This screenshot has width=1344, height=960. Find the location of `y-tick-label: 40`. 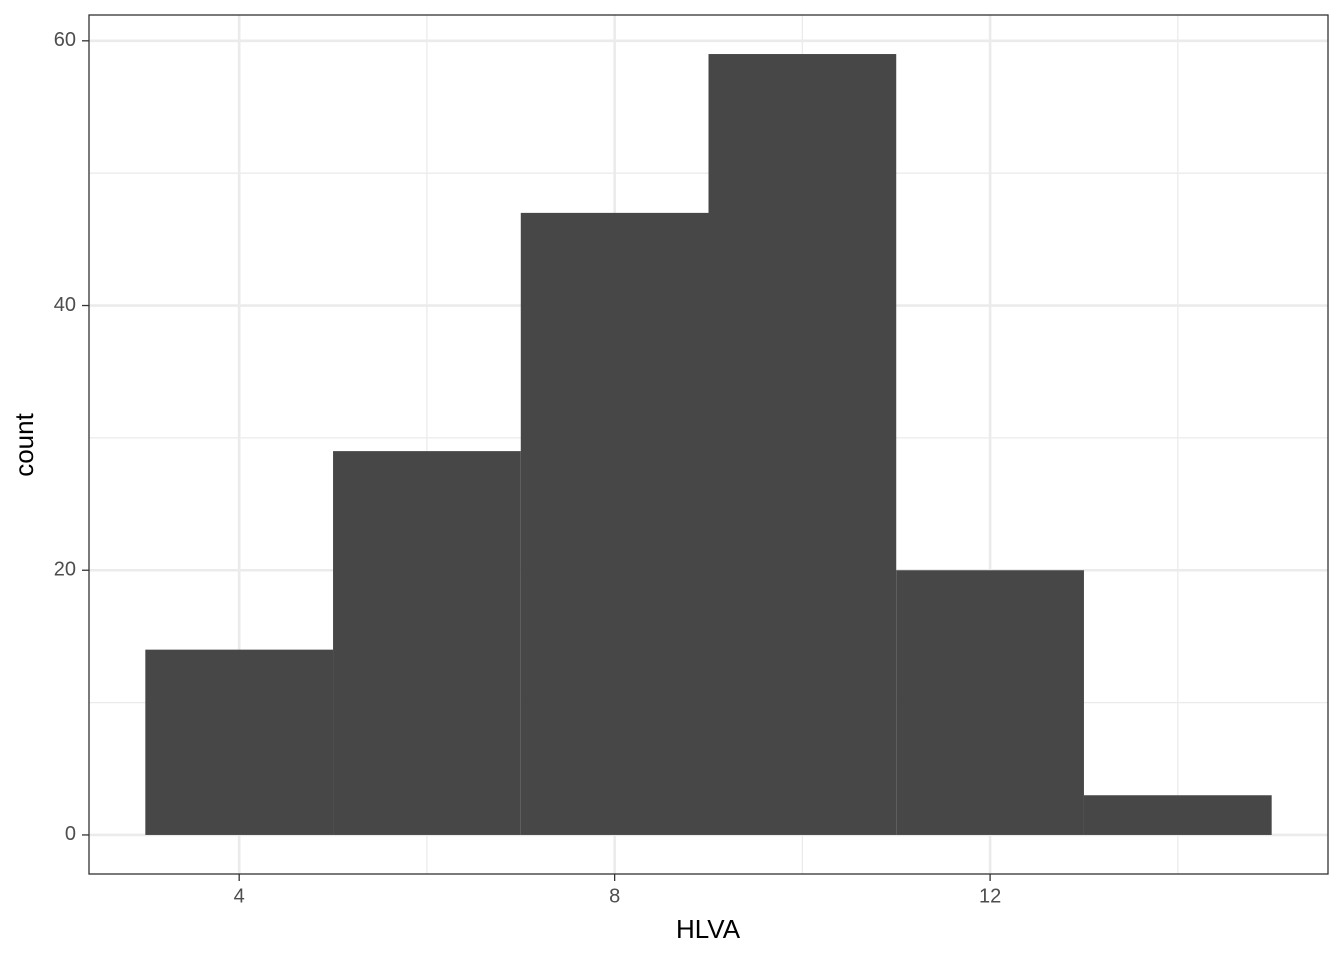

y-tick-label: 40 is located at coordinates (65, 305).